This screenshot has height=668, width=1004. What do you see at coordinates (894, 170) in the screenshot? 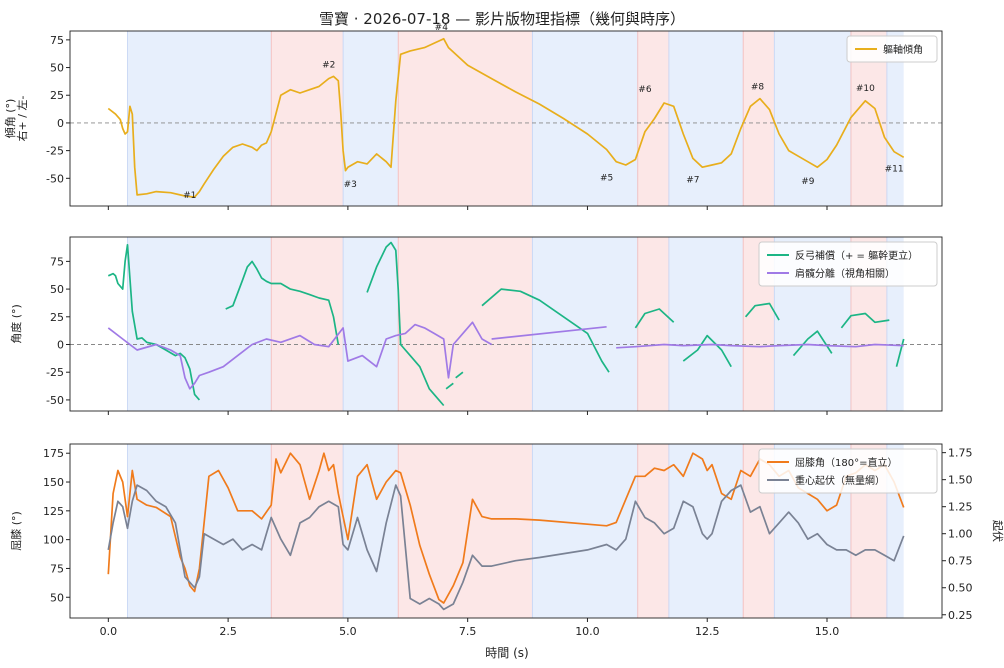
I see `peak-annotation: #11` at bounding box center [894, 170].